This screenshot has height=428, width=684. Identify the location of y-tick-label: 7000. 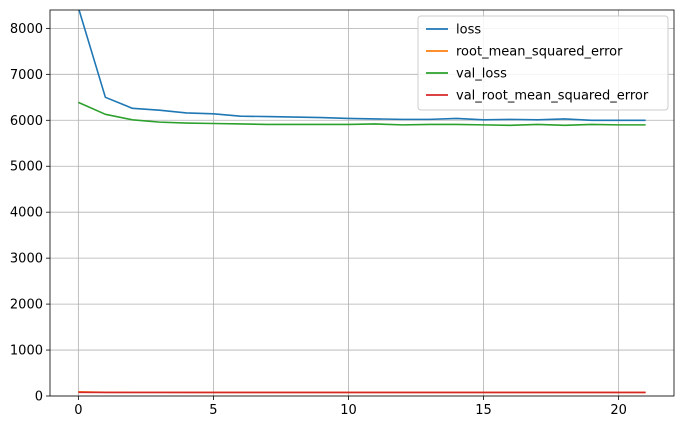
(26, 75).